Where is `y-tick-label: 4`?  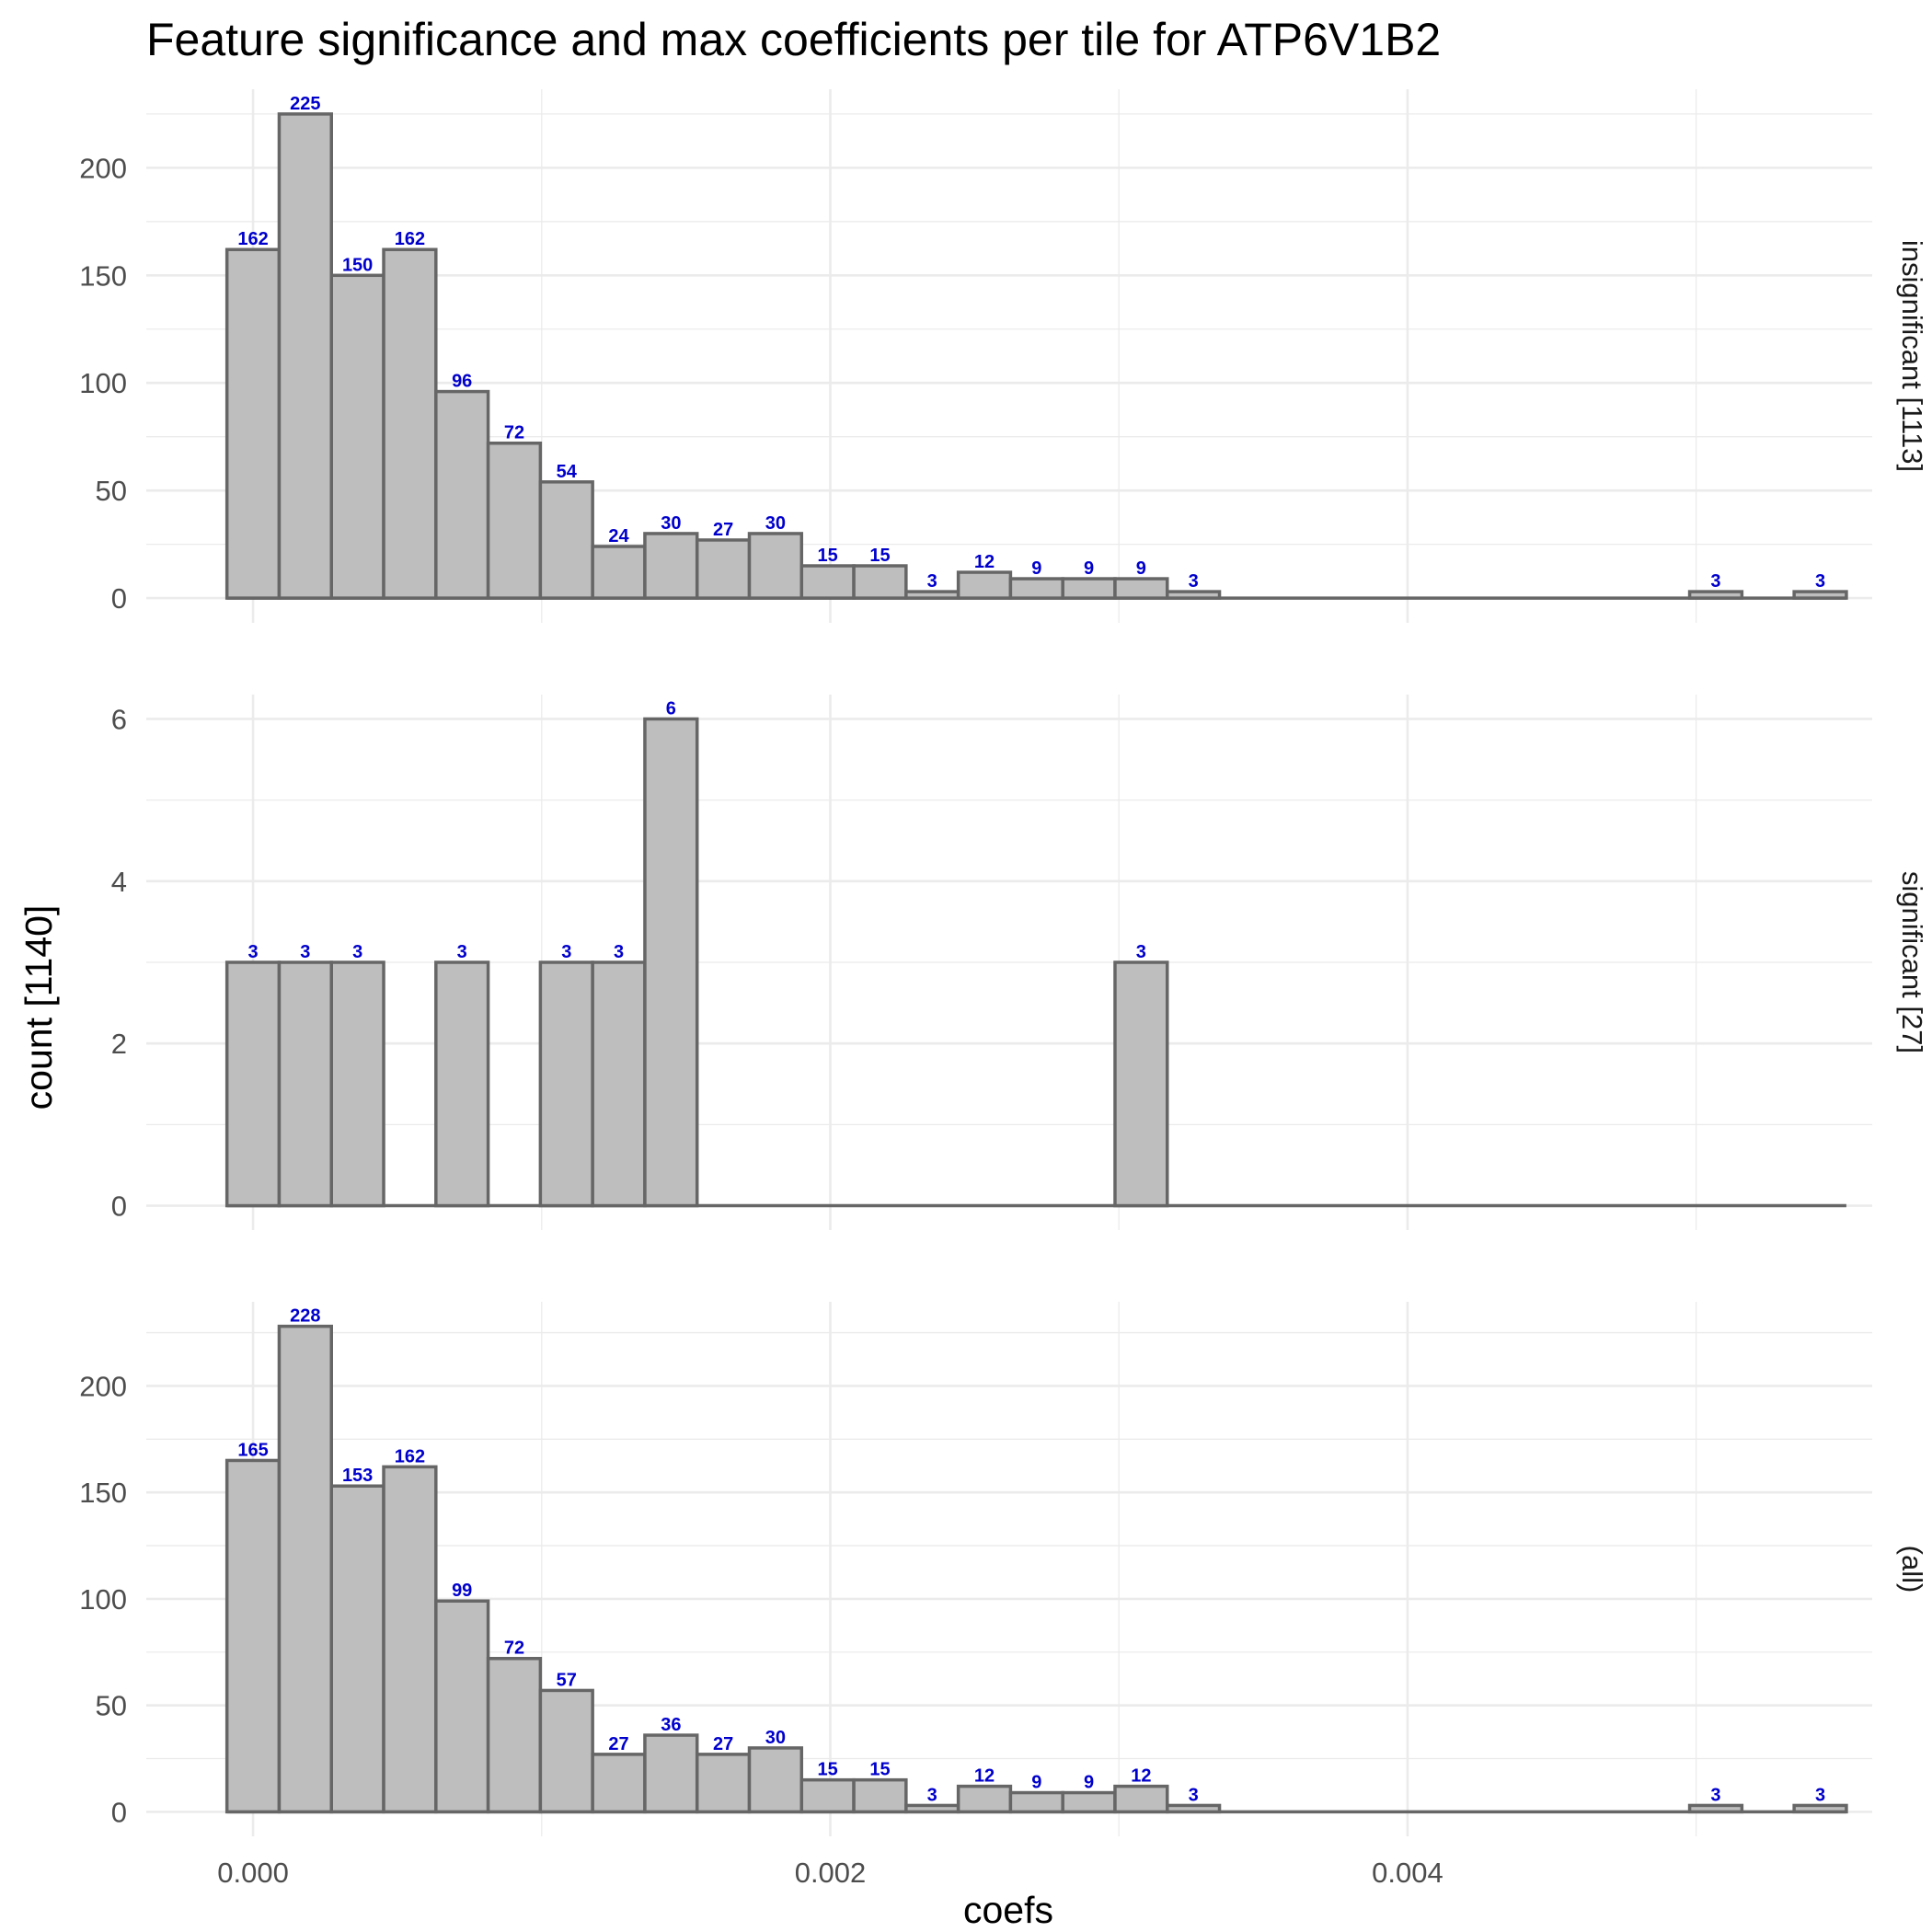
y-tick-label: 4 is located at coordinates (119, 882).